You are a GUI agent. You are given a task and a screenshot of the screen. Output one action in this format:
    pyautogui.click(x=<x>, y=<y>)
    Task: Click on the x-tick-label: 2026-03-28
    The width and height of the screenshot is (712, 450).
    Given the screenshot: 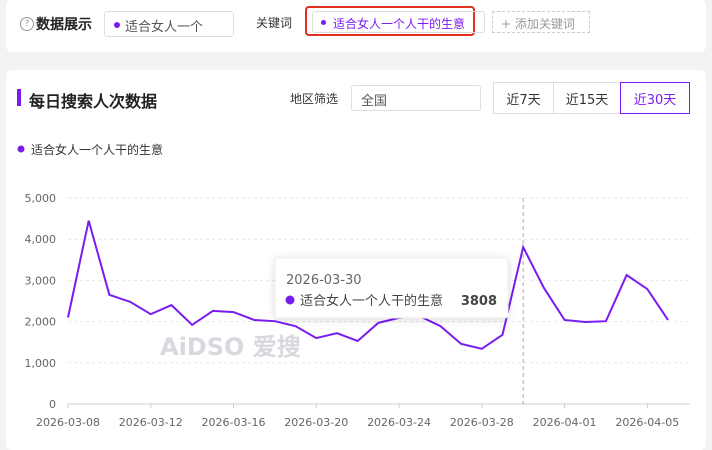 What is the action you would take?
    pyautogui.click(x=482, y=422)
    